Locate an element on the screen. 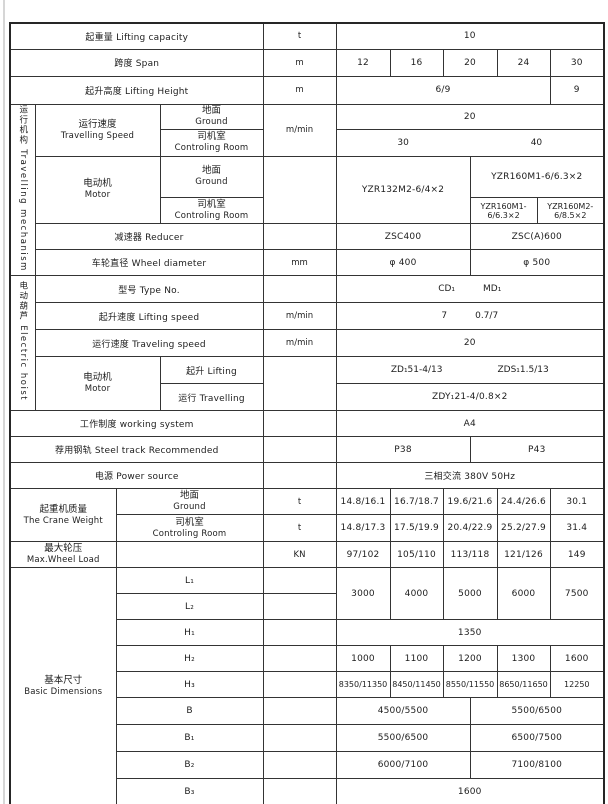  travel-motor-value-rb-left: YZR160M1-6/6.3×2 is located at coordinates (503, 211).